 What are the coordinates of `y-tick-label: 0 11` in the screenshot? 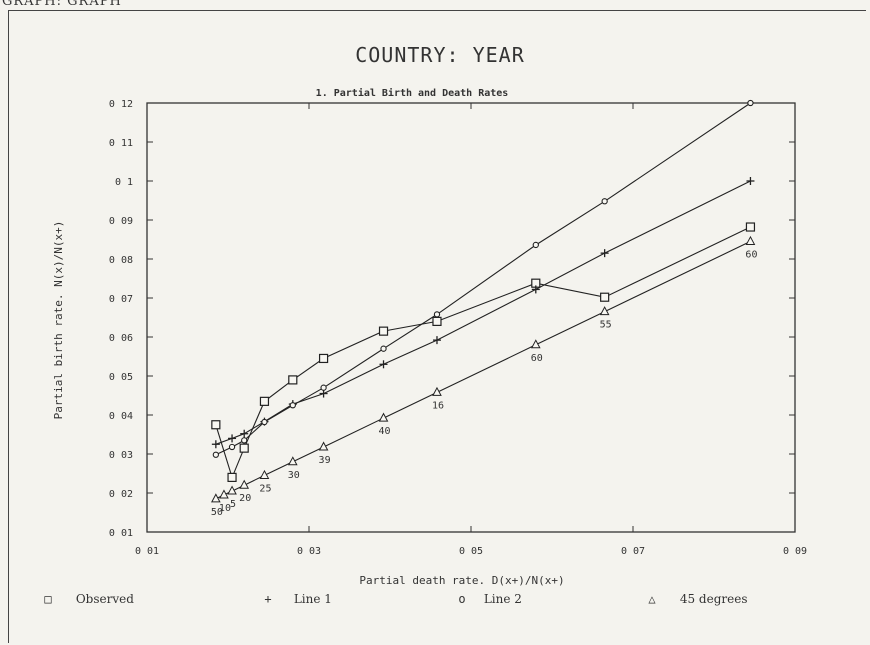 It's located at (121, 143).